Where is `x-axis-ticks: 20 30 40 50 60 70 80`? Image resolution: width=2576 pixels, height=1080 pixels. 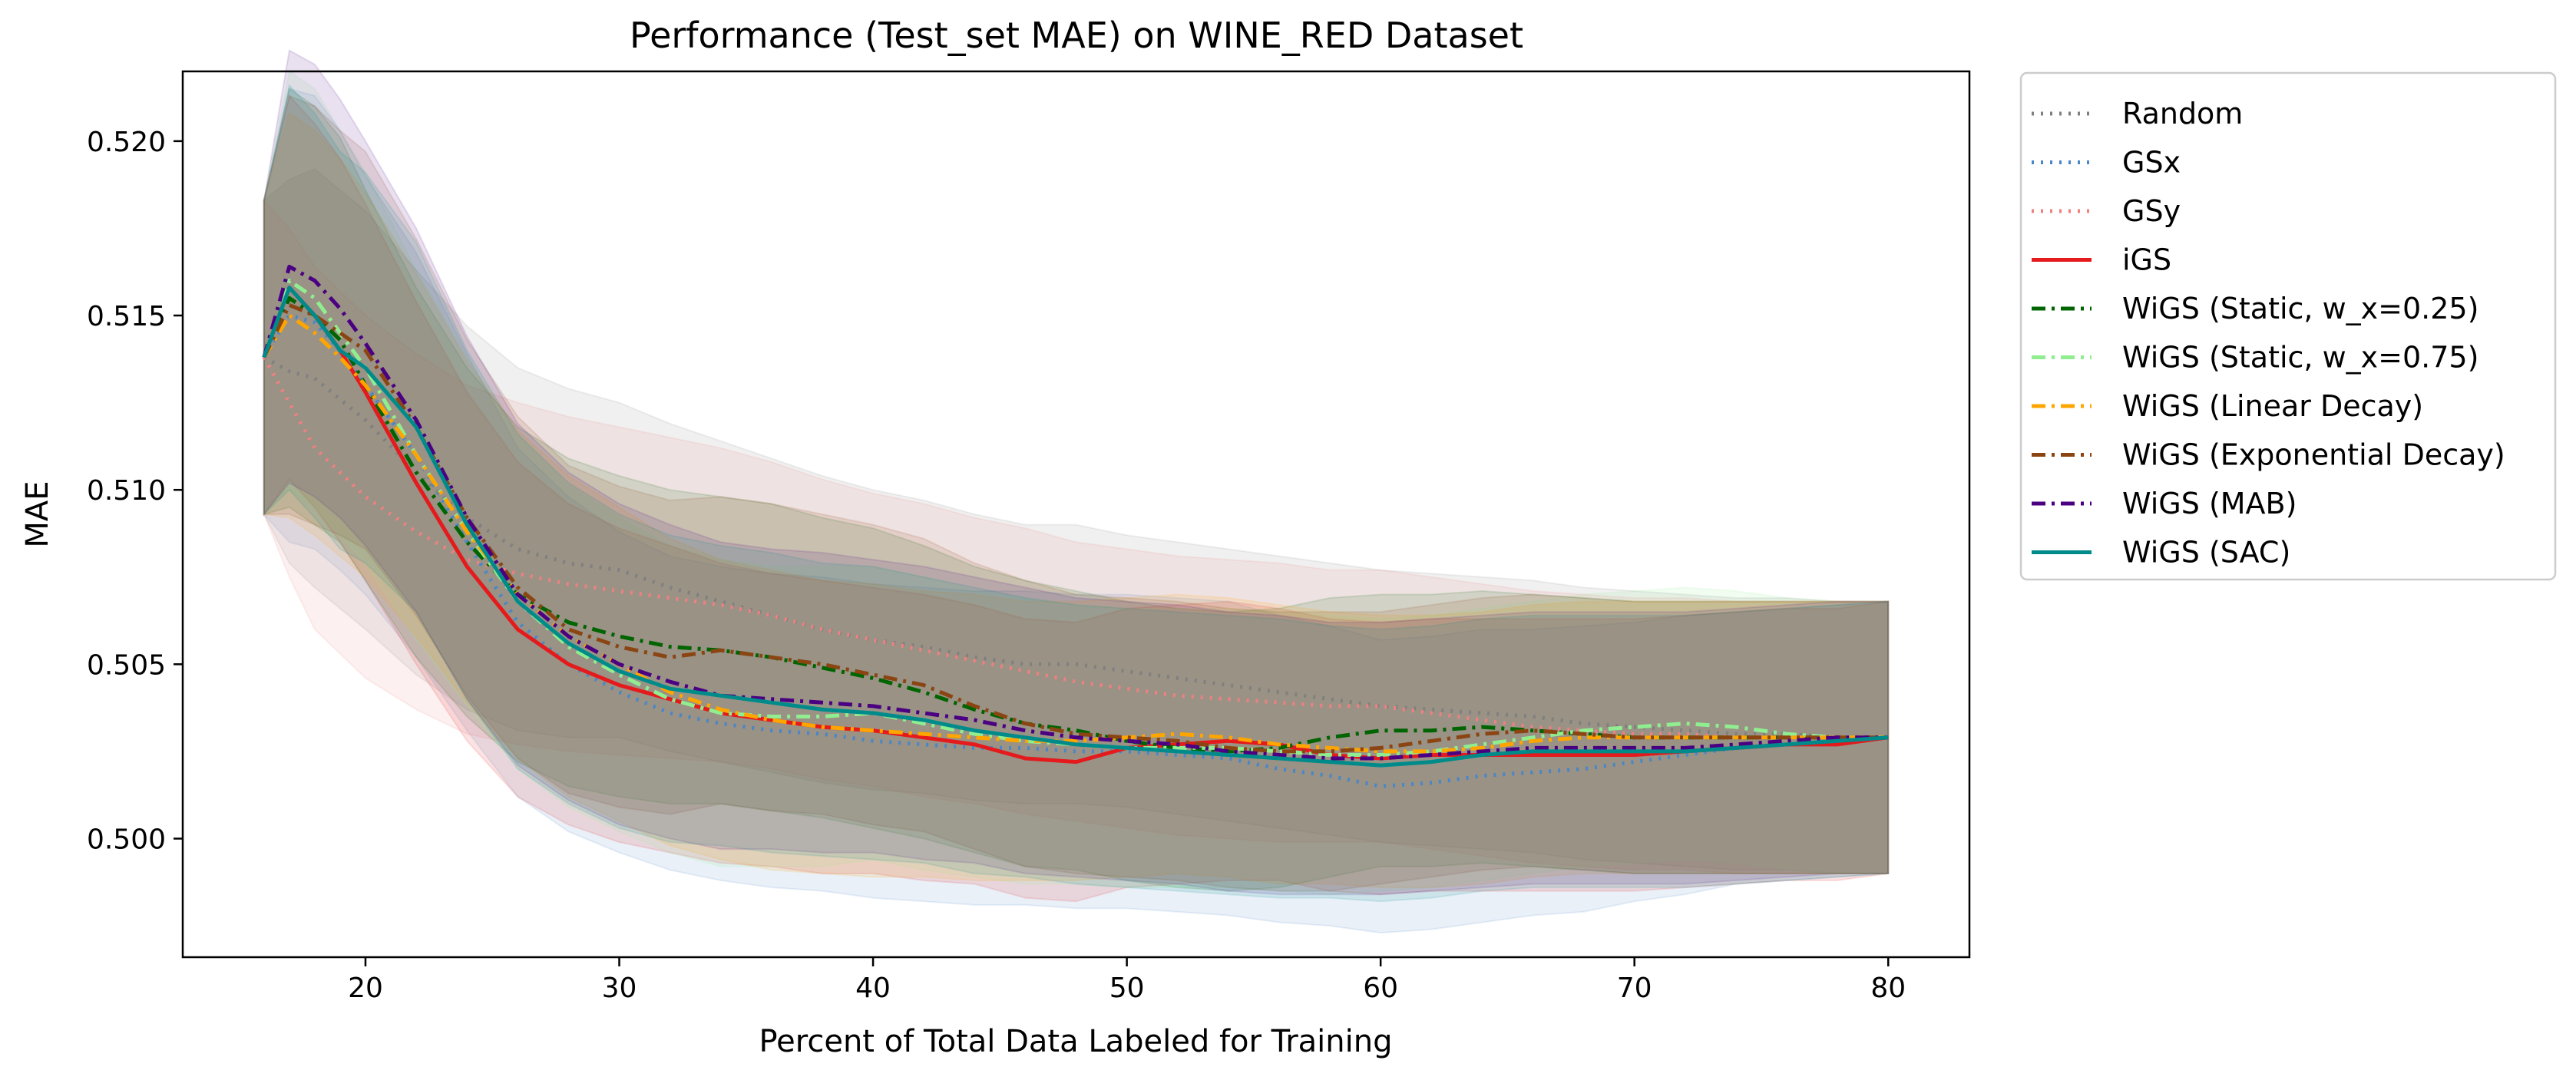 x-axis-ticks: 20 30 40 50 60 70 80 is located at coordinates (1127, 980).